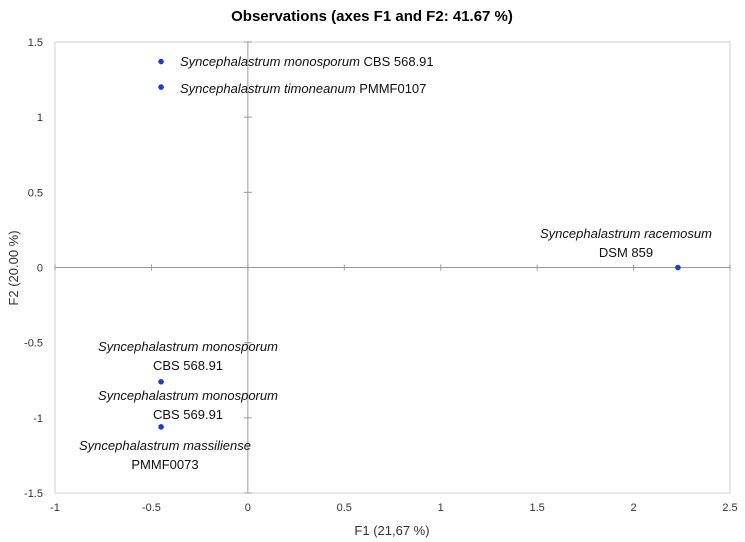 This screenshot has height=542, width=745. Describe the element at coordinates (441, 508) in the screenshot. I see `x-tick-label: 1` at that location.